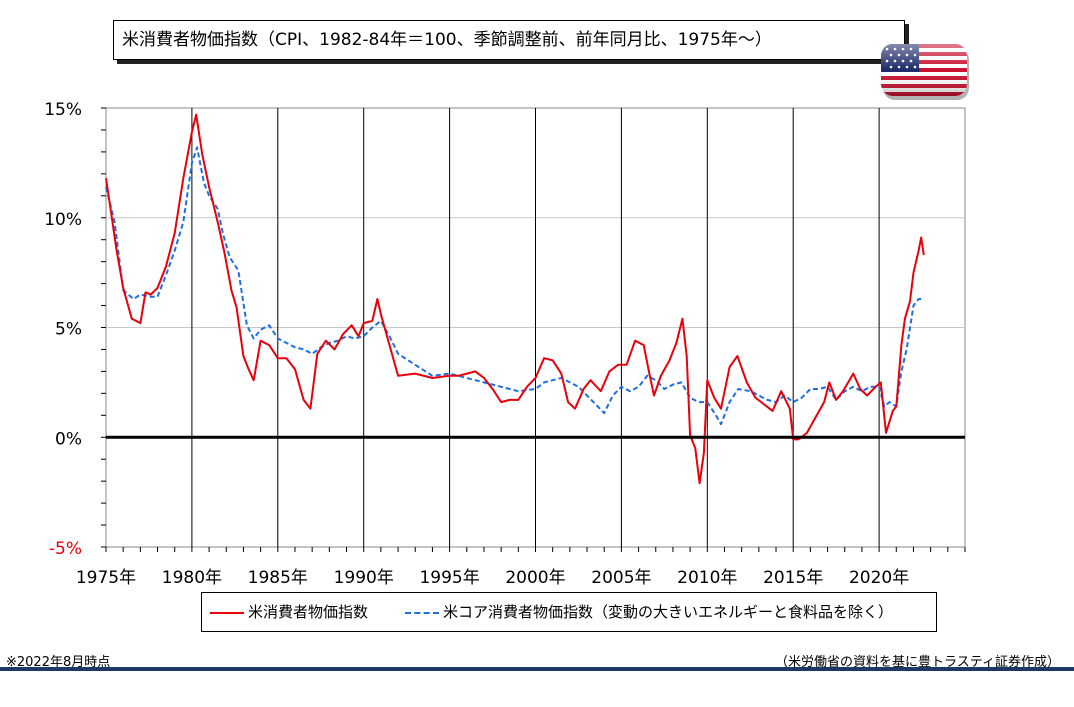 The width and height of the screenshot is (1074, 707). I want to click on y-tick-label: 10%, so click(63, 220).